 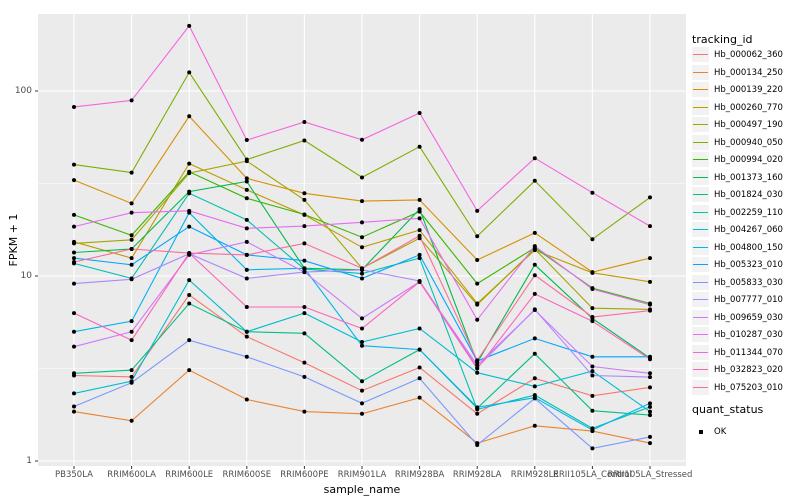 I want to click on x-tick-label-RRIM928LA: RRIM928LA, so click(x=477, y=475).